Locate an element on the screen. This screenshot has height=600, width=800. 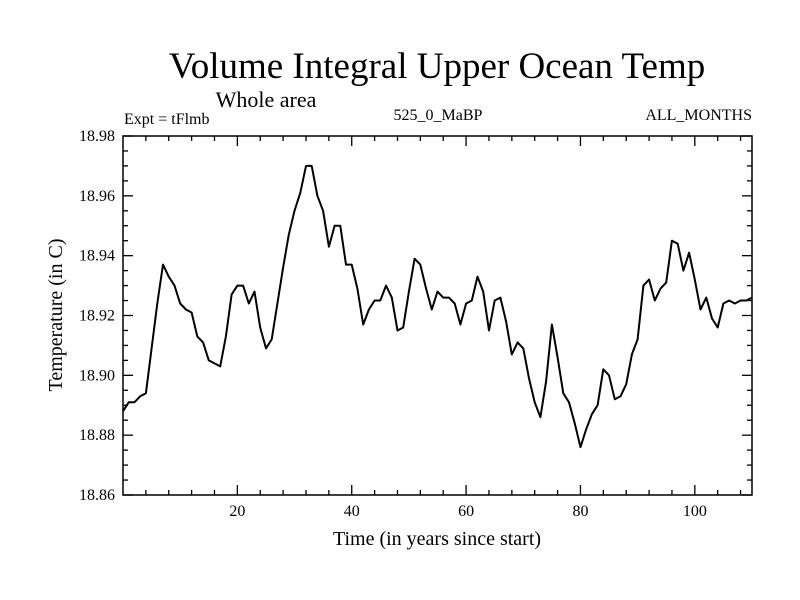
y-tick-label: 18.86 is located at coordinates (97, 495).